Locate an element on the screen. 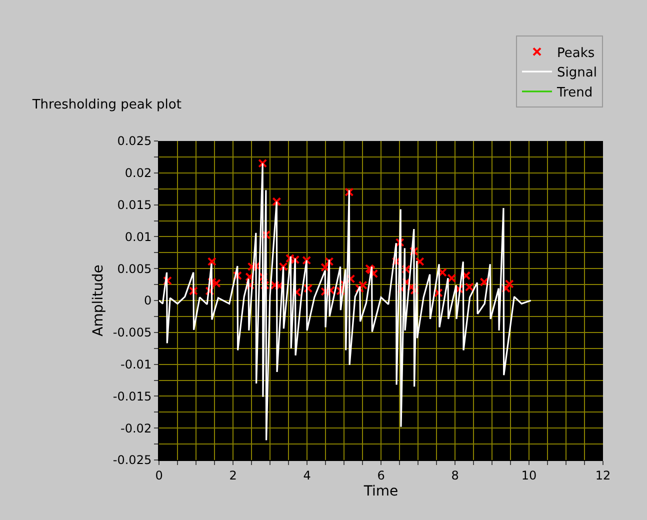 The width and height of the screenshot is (647, 520). y-tick-label: 0.01 is located at coordinates (138, 237).